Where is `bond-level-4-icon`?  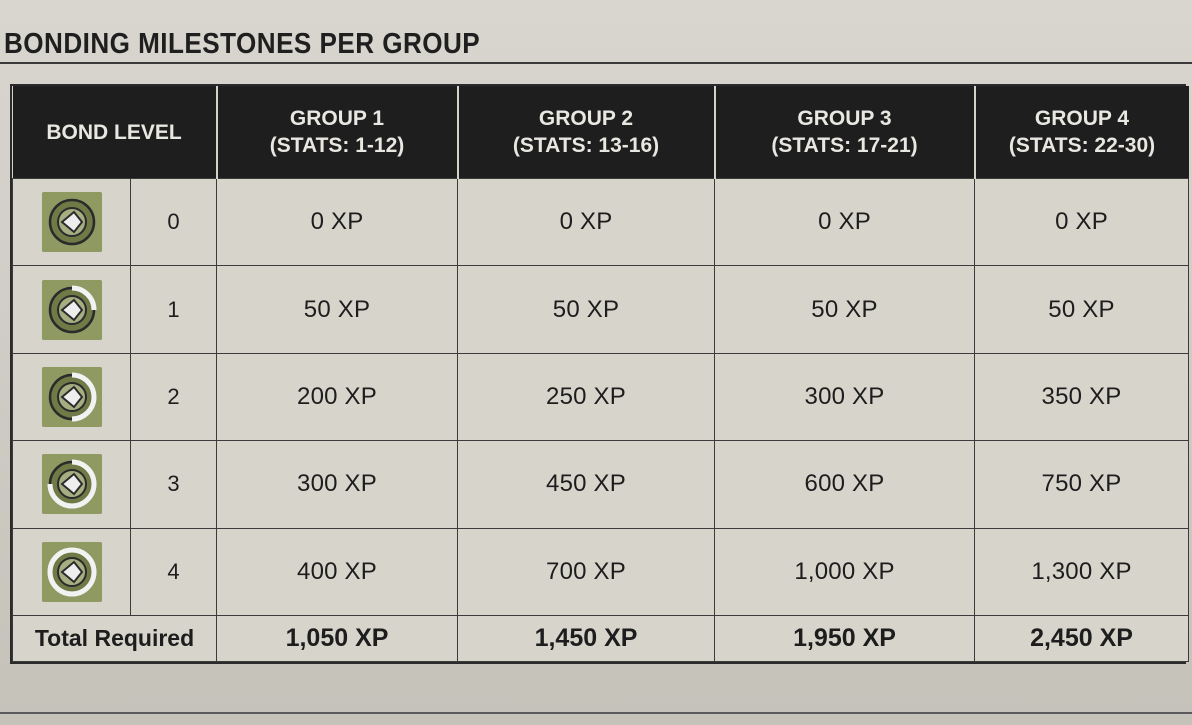 bond-level-4-icon is located at coordinates (71, 571).